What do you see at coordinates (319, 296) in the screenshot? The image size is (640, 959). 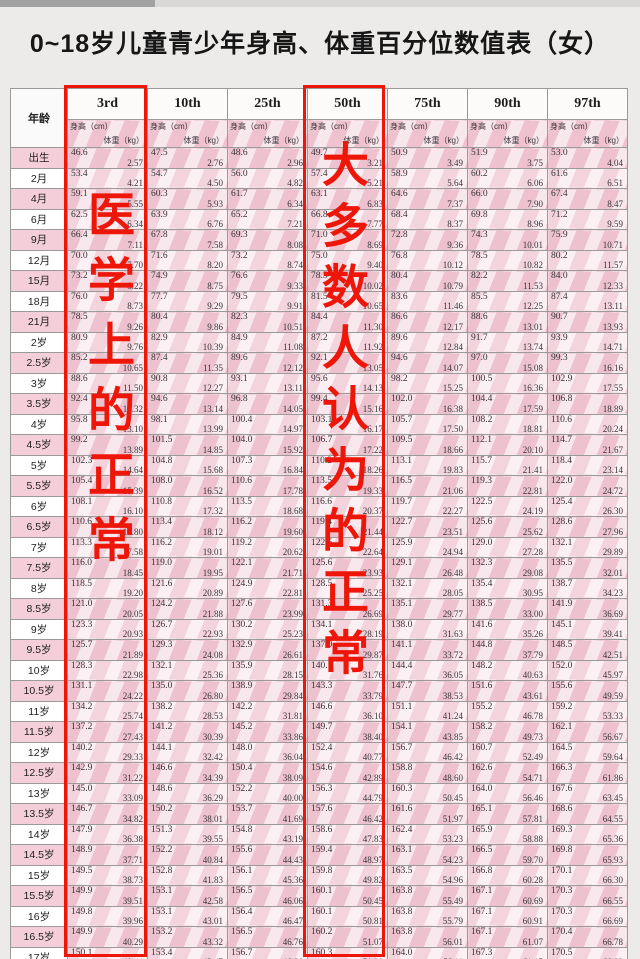 I see `height-value: 81.5` at bounding box center [319, 296].